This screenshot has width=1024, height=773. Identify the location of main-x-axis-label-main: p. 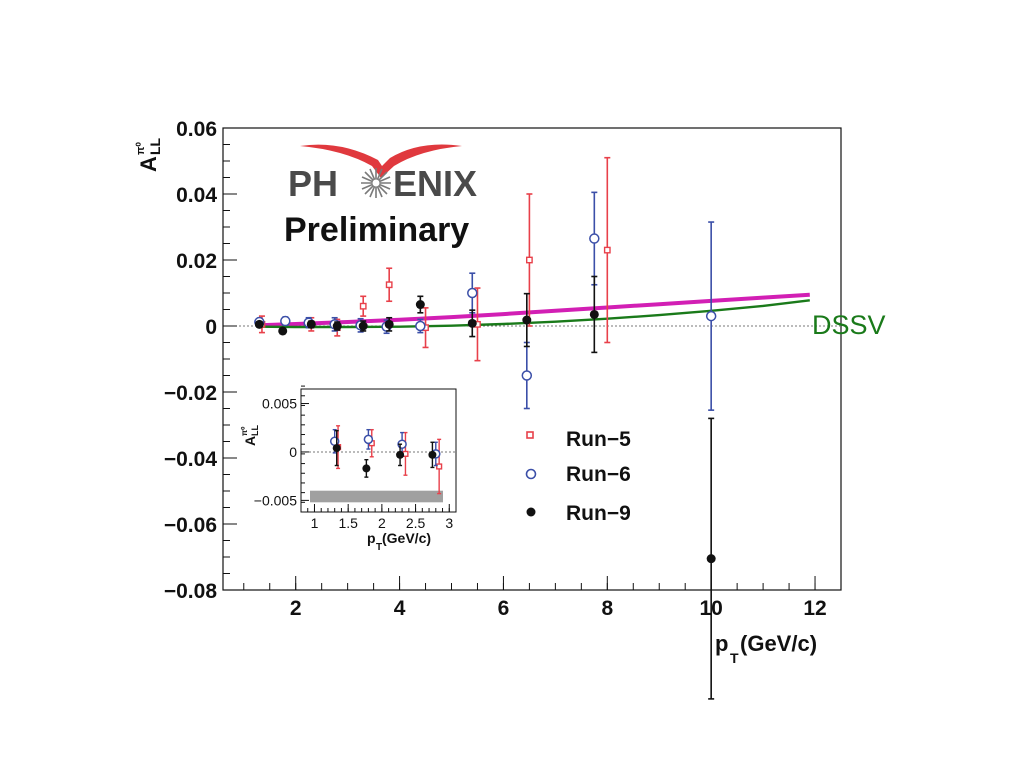
(721, 643).